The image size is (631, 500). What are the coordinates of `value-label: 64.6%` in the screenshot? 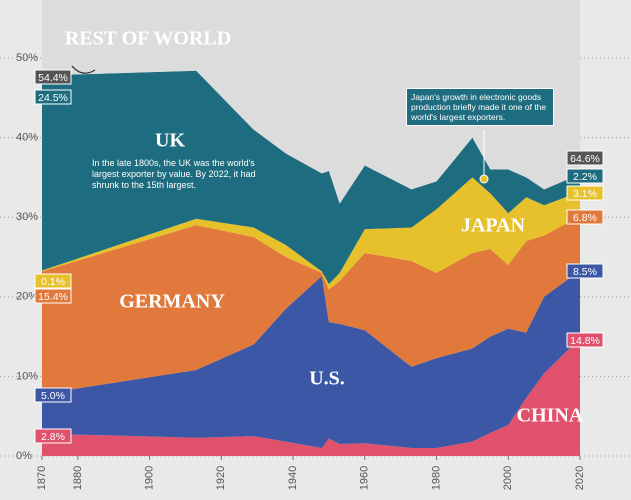 It's located at (585, 159).